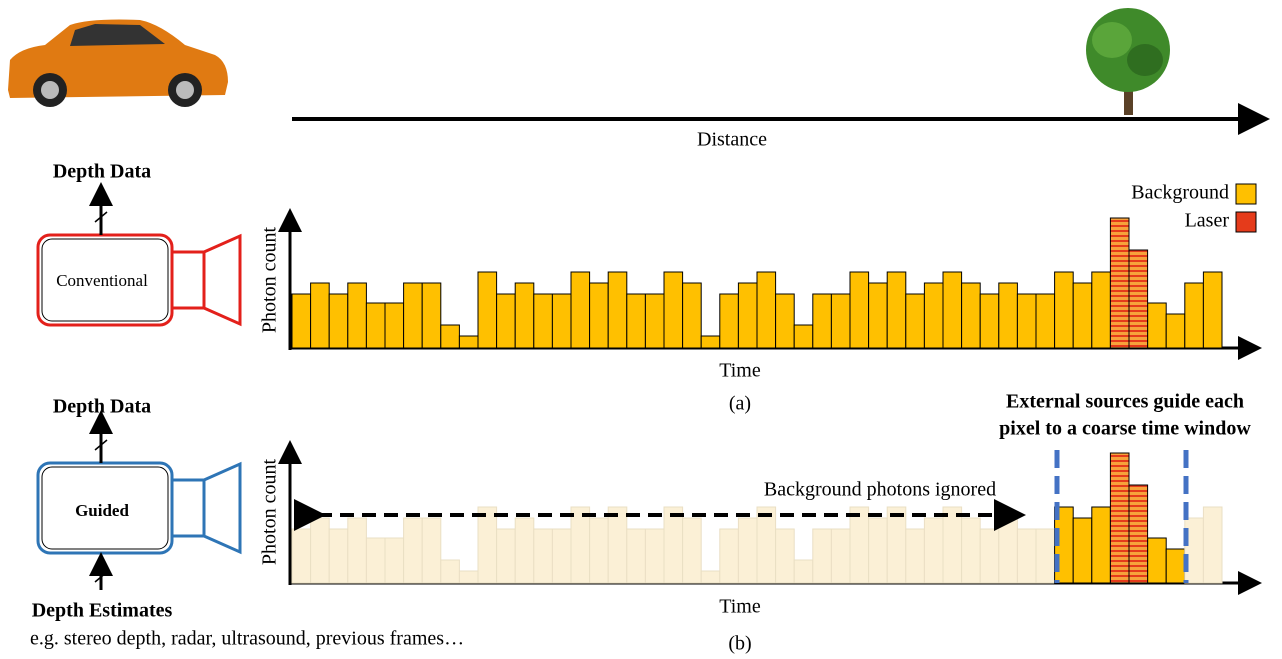 Image resolution: width=1282 pixels, height=659 pixels. I want to click on caption: (b), so click(739, 644).